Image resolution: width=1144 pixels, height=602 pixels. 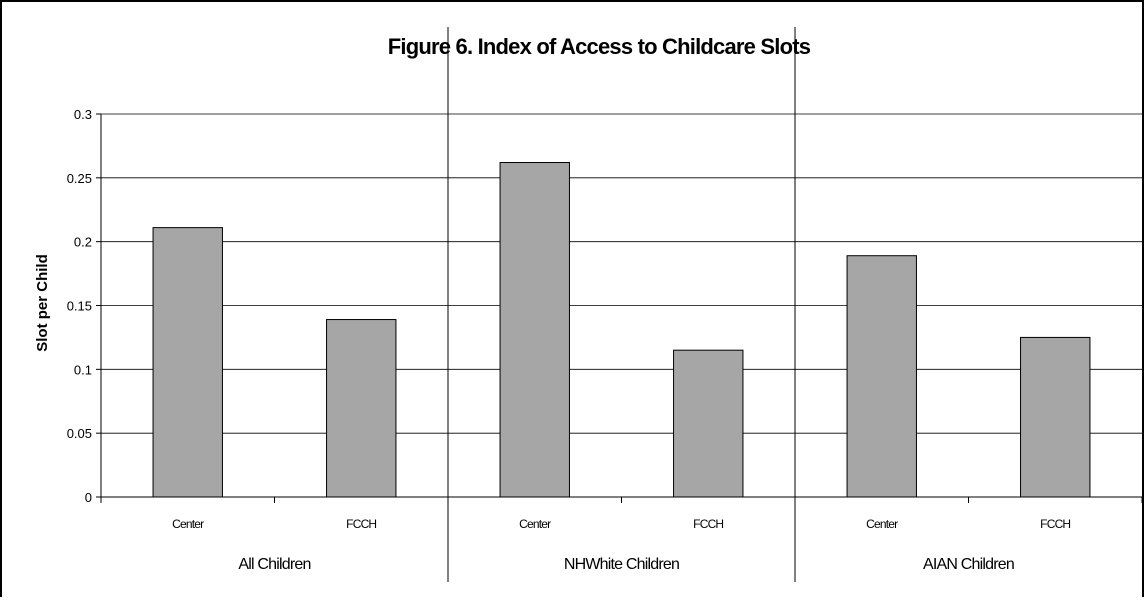 I want to click on y-tick-label: 0.15, so click(x=79, y=306).